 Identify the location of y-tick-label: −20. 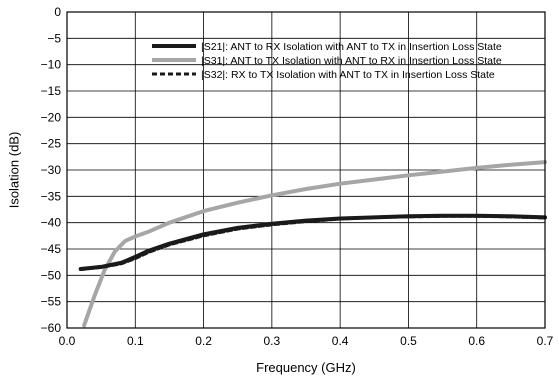
(51, 117).